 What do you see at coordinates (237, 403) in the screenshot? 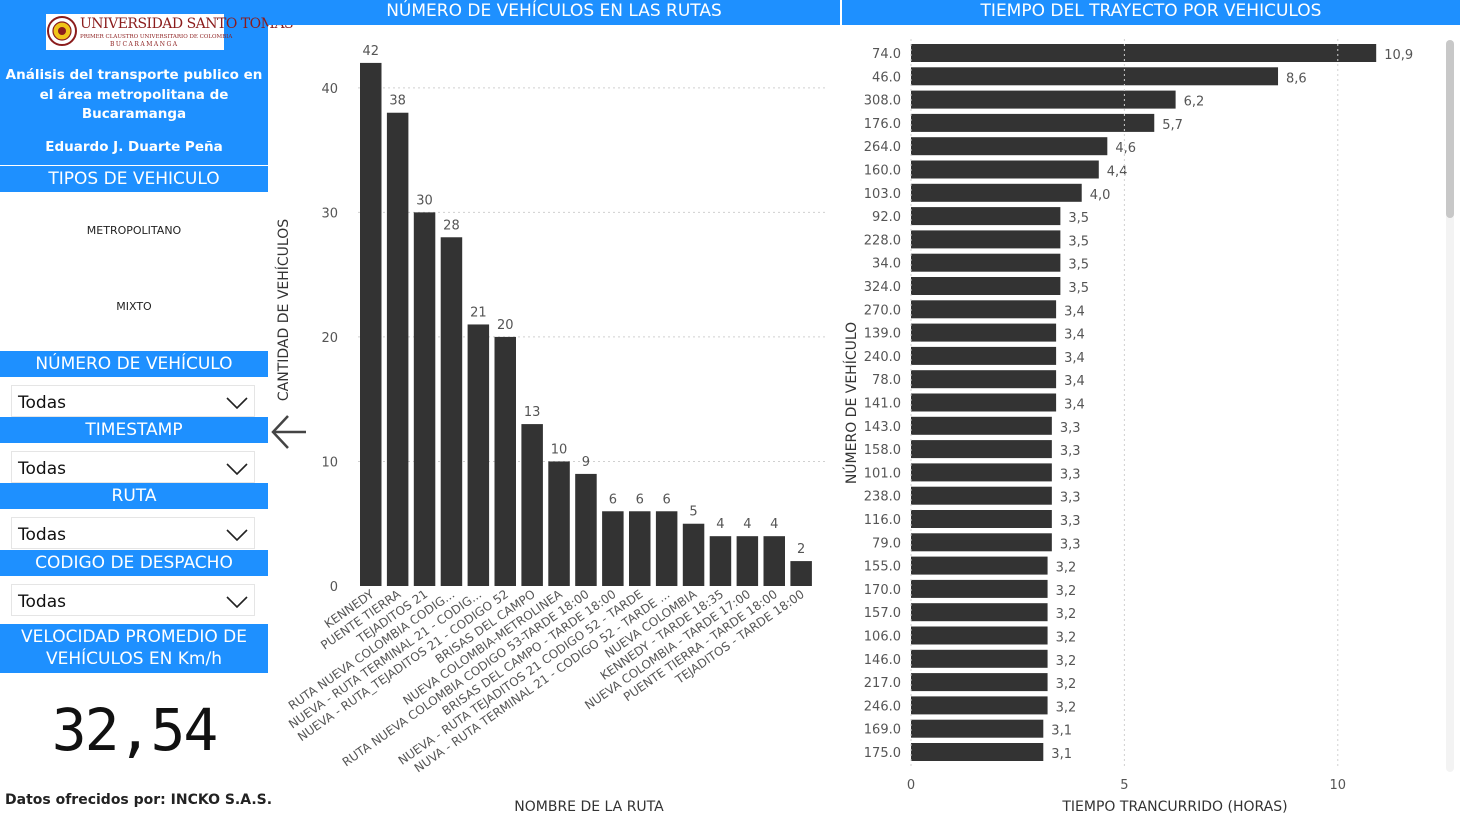
I see `chevron-down-icon` at bounding box center [237, 403].